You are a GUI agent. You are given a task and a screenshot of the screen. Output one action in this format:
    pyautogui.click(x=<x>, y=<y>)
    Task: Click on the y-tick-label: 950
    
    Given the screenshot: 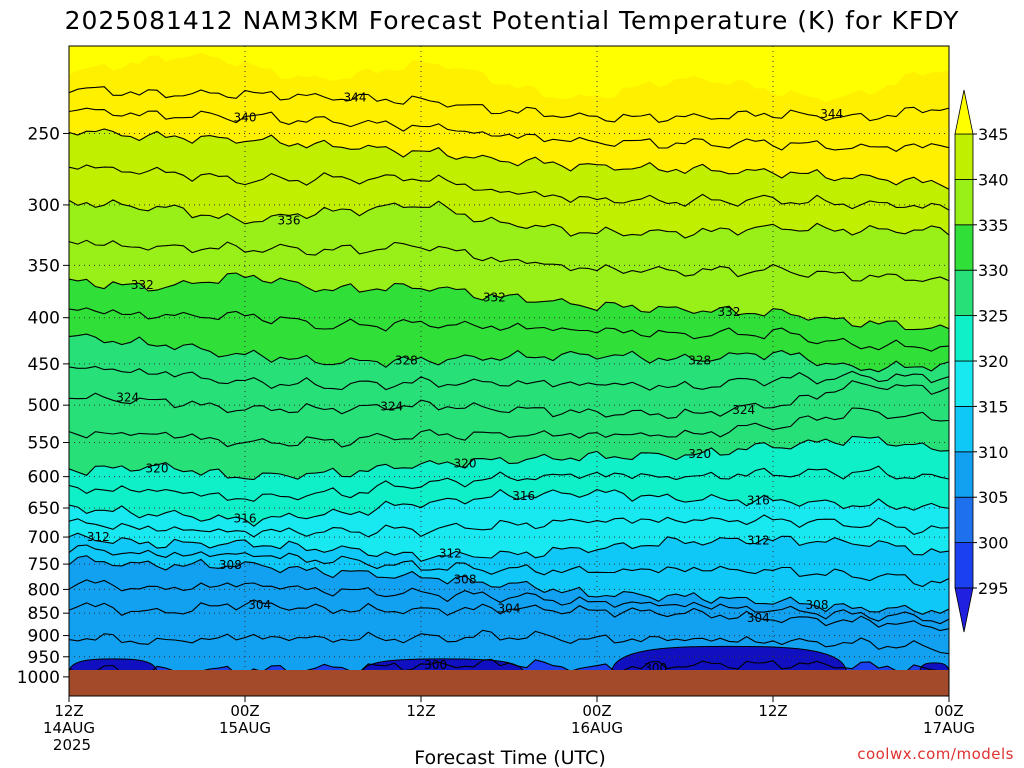 What is the action you would take?
    pyautogui.click(x=44, y=658)
    